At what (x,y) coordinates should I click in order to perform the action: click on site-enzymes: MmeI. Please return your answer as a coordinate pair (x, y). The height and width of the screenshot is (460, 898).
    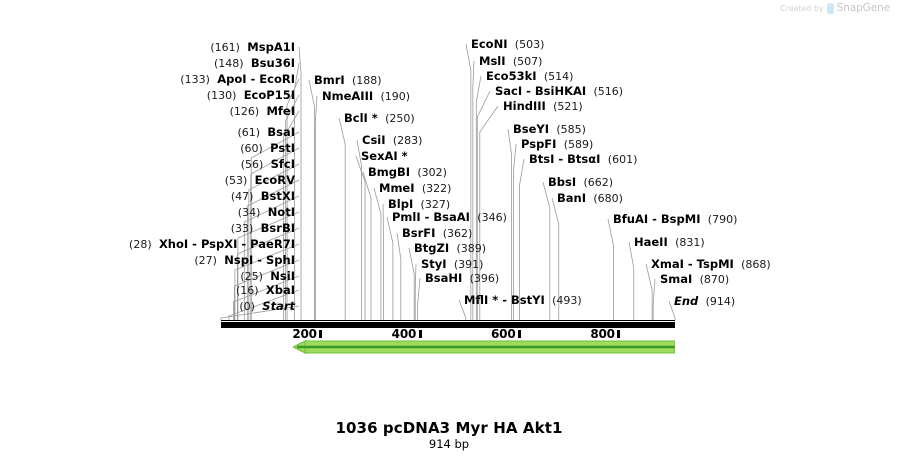
    Looking at the image, I should click on (397, 188).